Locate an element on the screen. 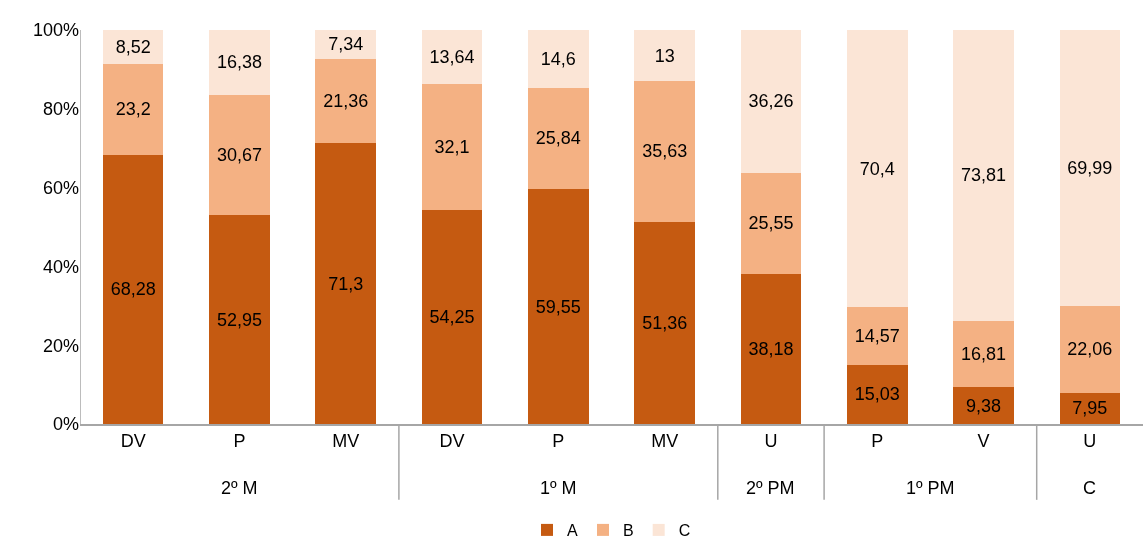 The width and height of the screenshot is (1143, 547). data-label: 73,81 is located at coordinates (984, 175).